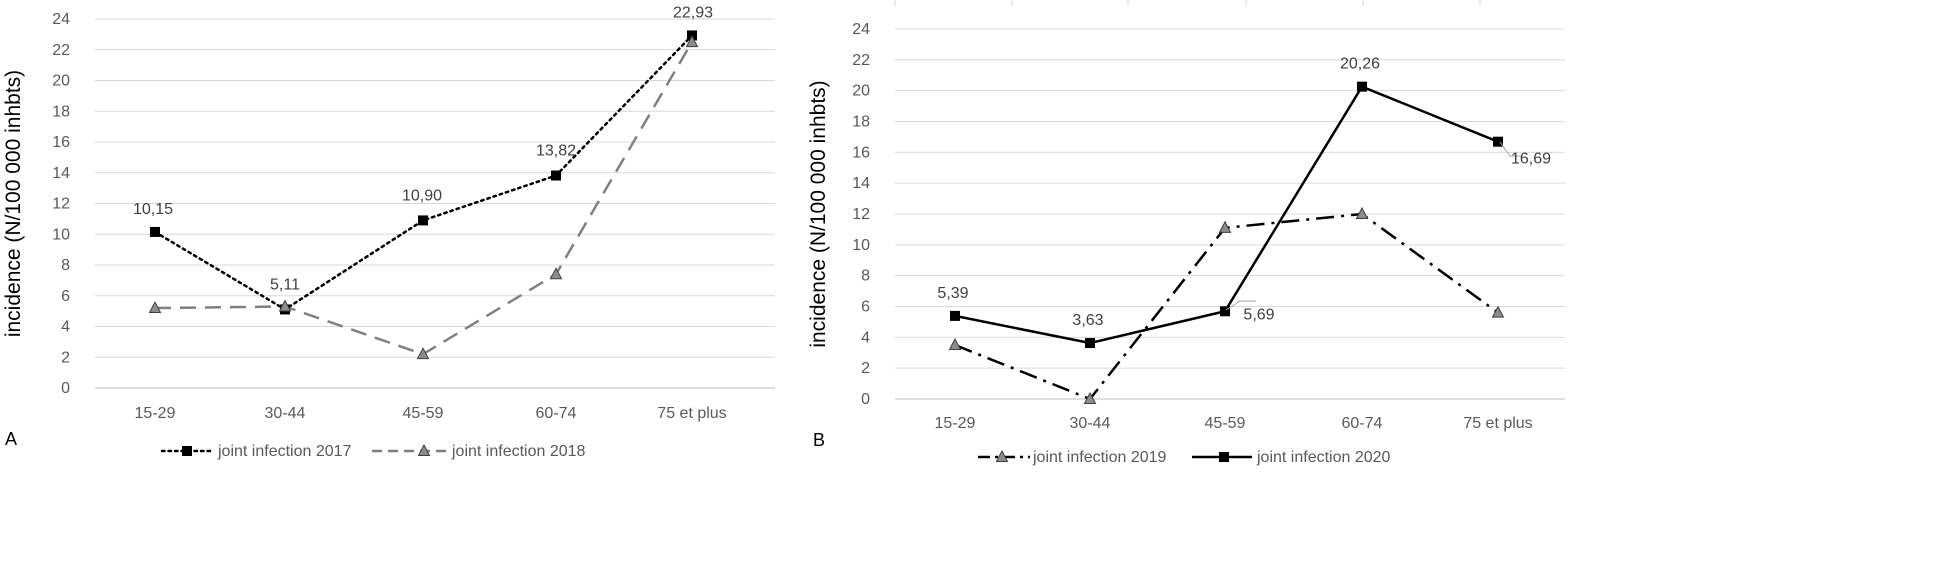  I want to click on data-label: 22,93, so click(693, 12).